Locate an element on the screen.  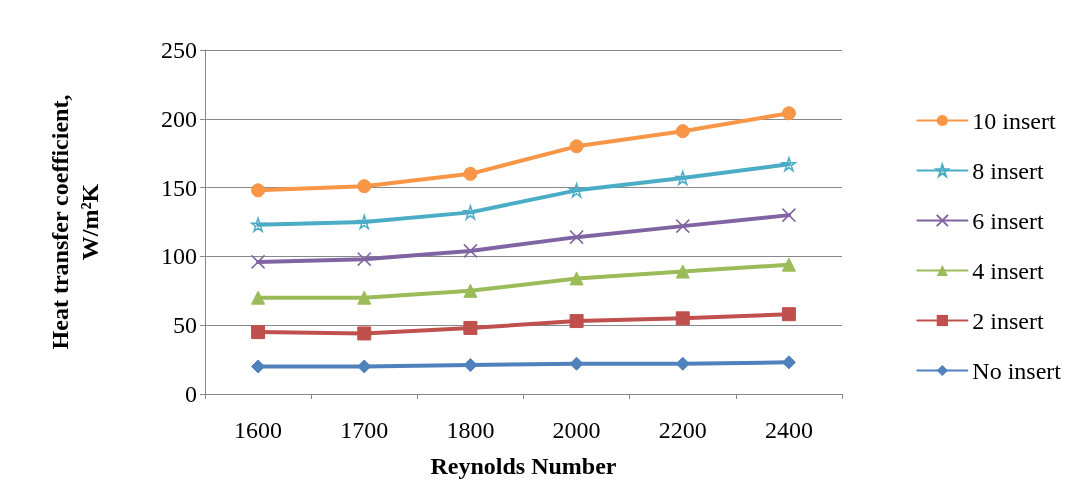
y-tick-label: 200 is located at coordinates (179, 118).